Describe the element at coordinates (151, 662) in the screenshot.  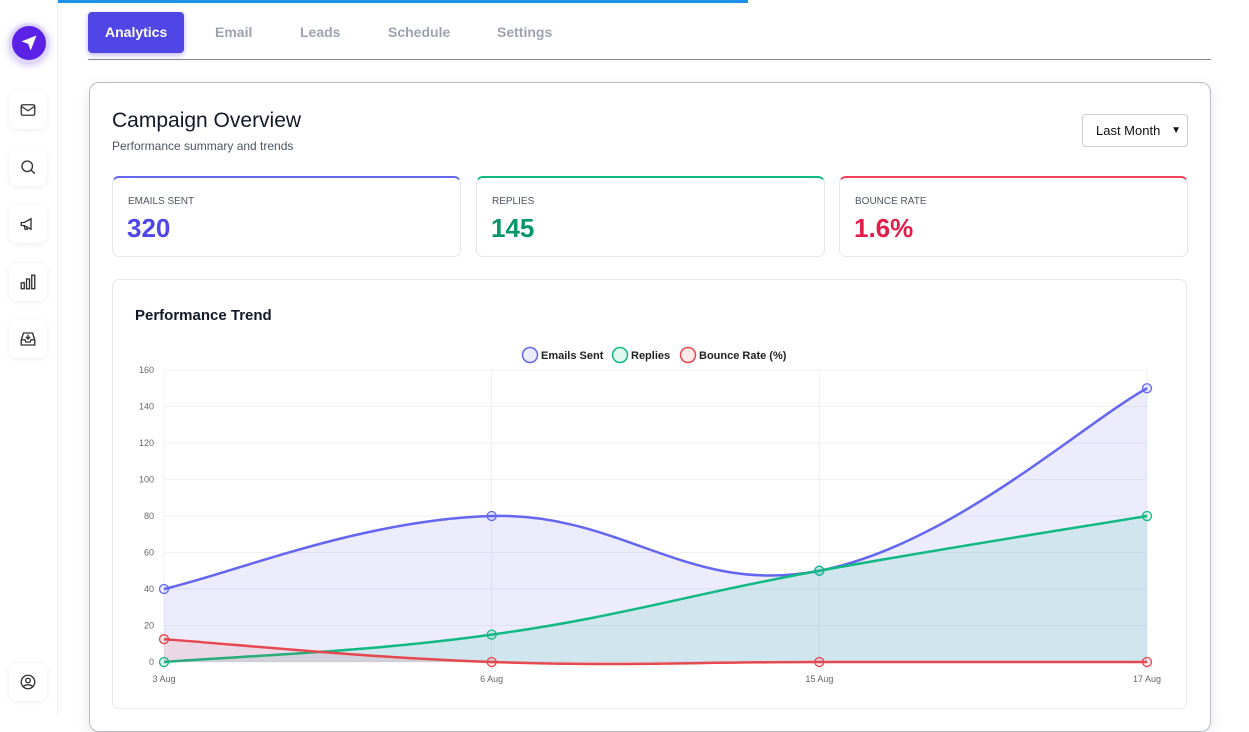
I see `y-tick-label: 0` at that location.